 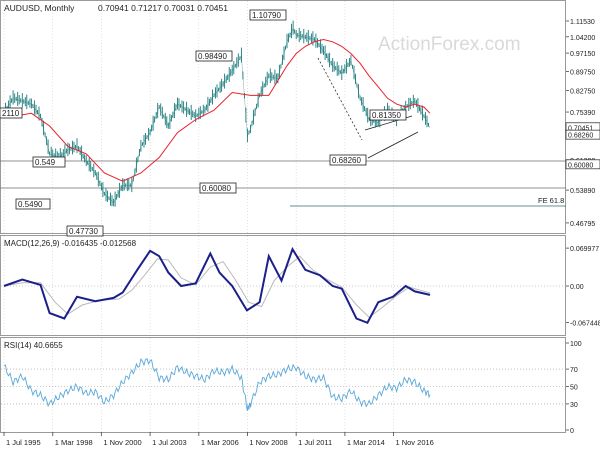 I want to click on fe-label: FE 61.8, so click(x=551, y=200).